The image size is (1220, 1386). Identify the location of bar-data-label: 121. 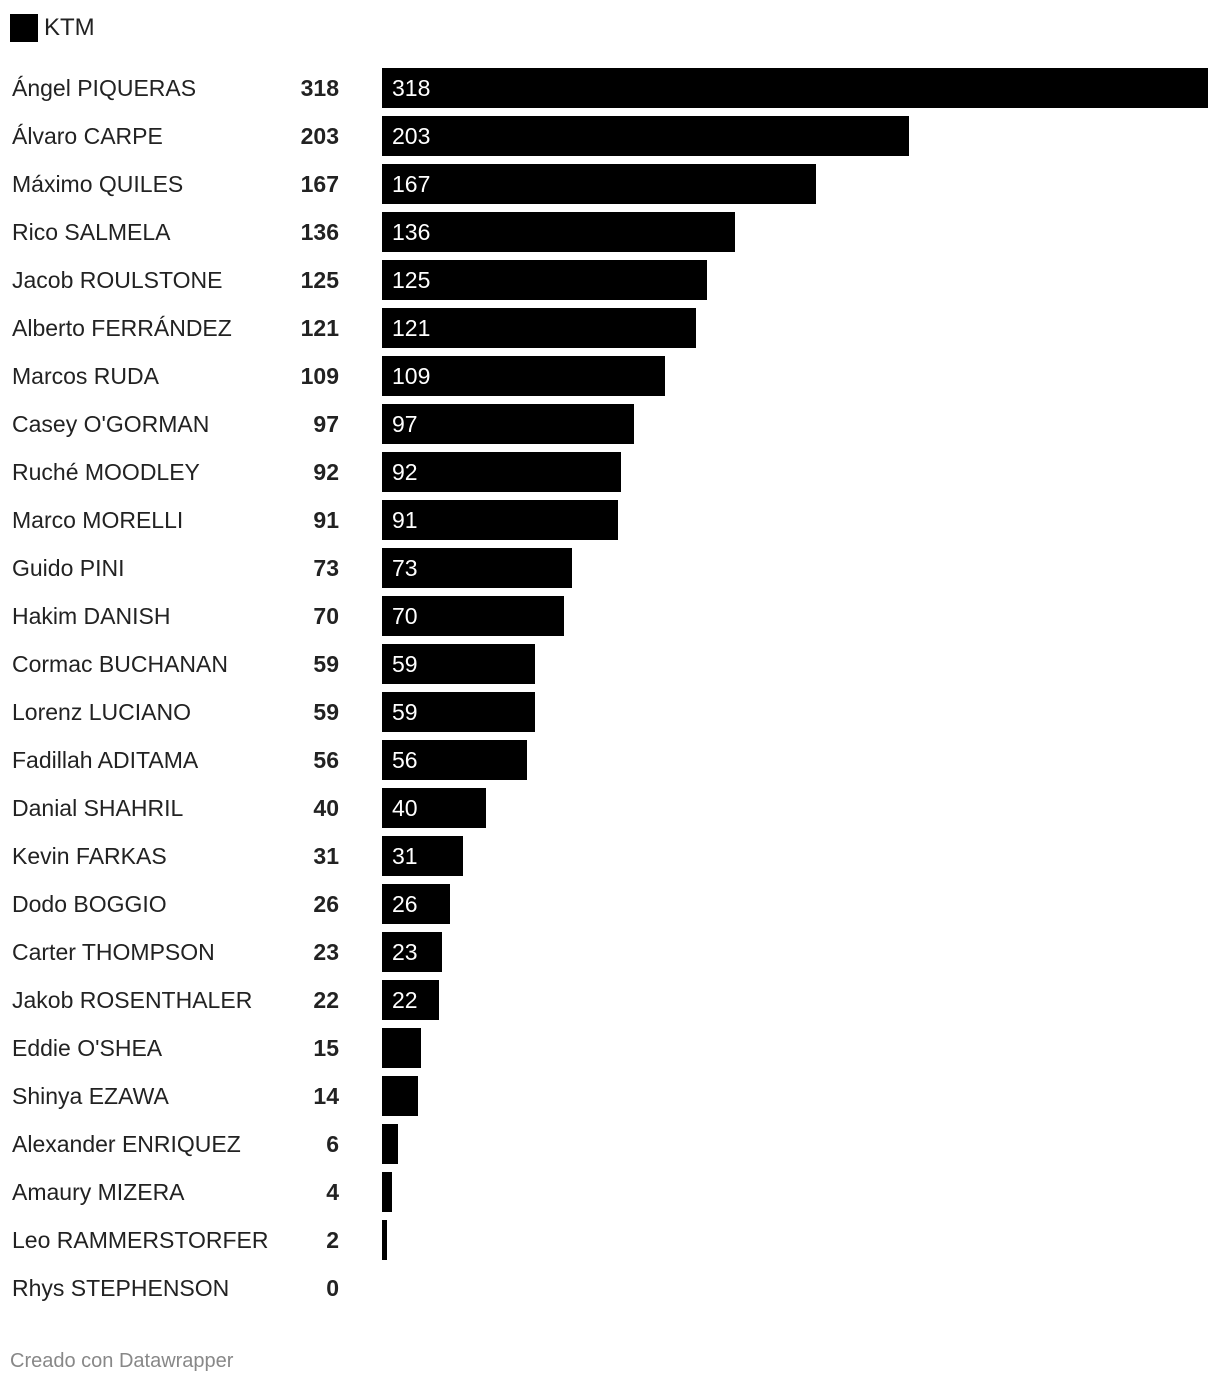
(411, 328).